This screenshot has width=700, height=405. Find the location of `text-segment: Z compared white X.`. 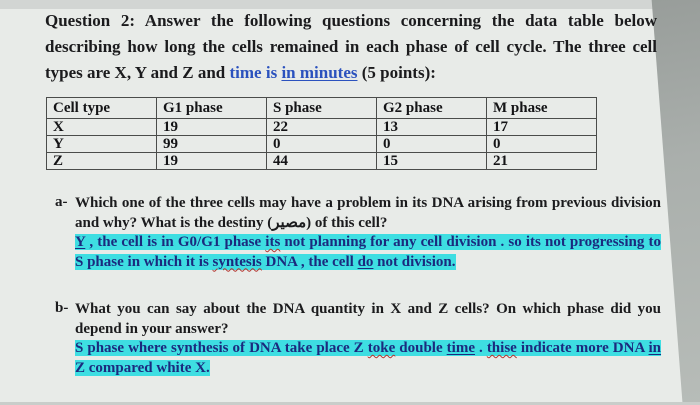

text-segment: Z compared white X. is located at coordinates (142, 367).